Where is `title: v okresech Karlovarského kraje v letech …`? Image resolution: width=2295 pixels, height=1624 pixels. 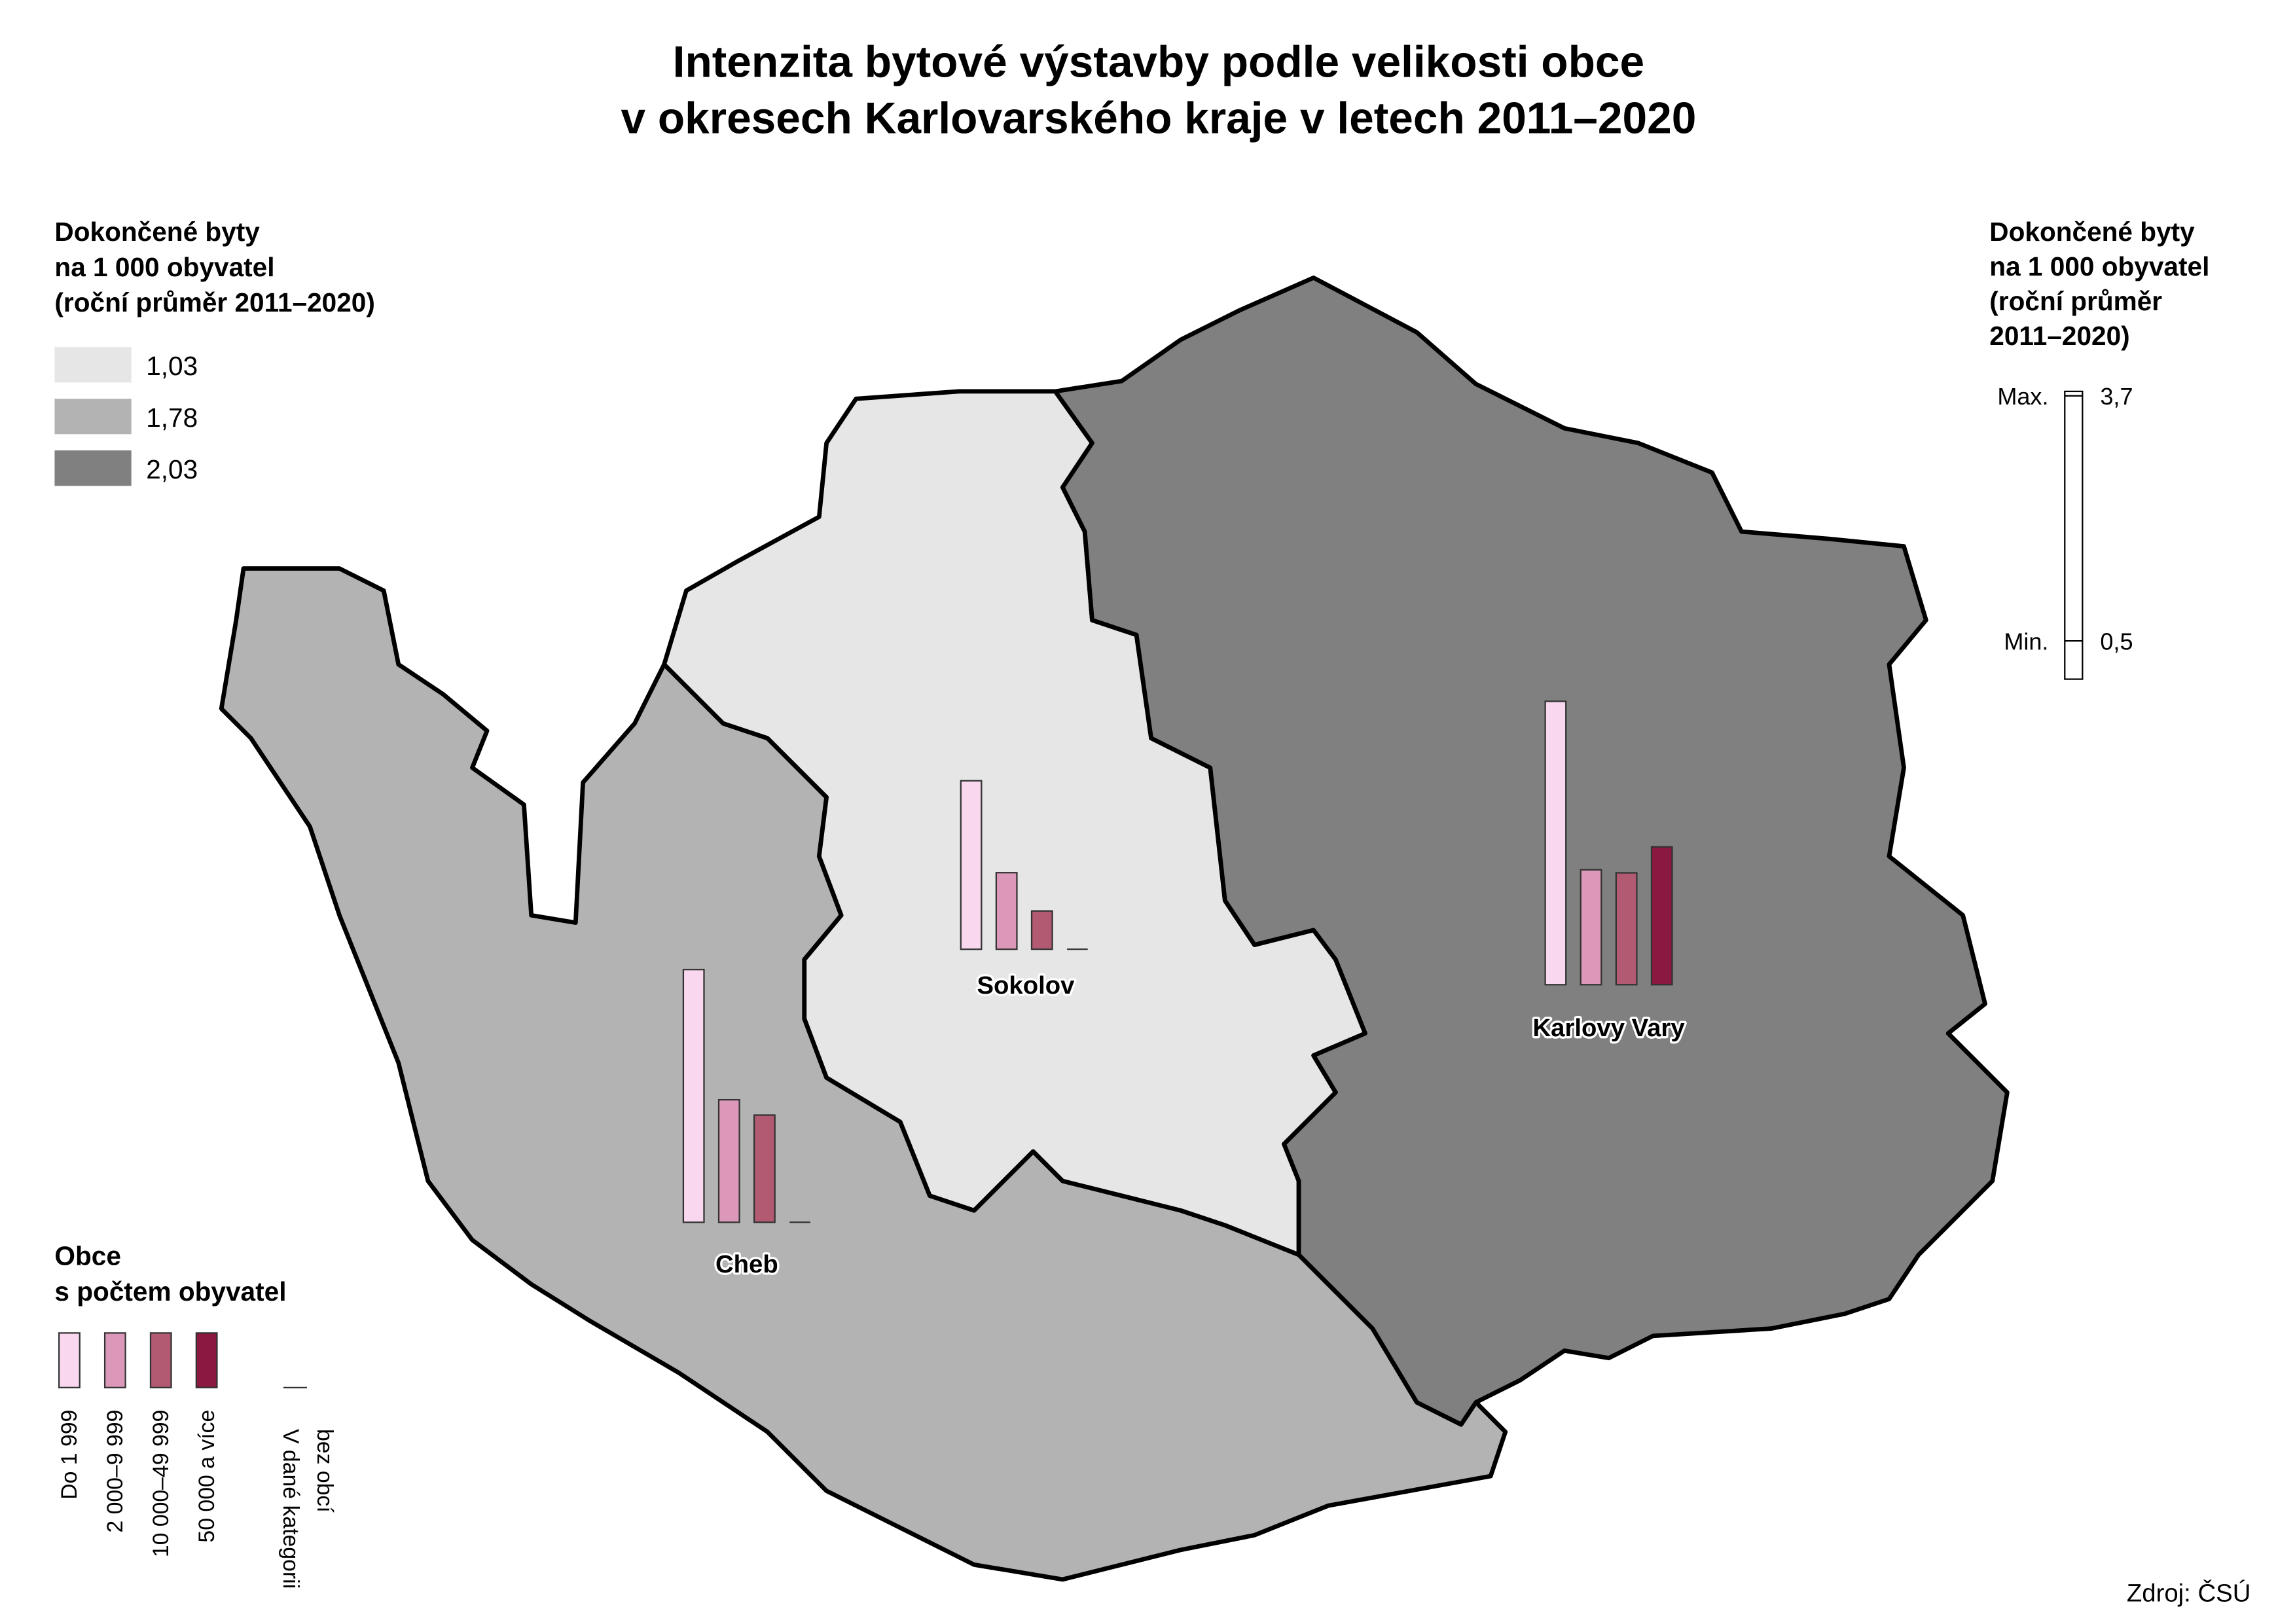
title: v okresech Karlovarského kraje v letech … is located at coordinates (1159, 118).